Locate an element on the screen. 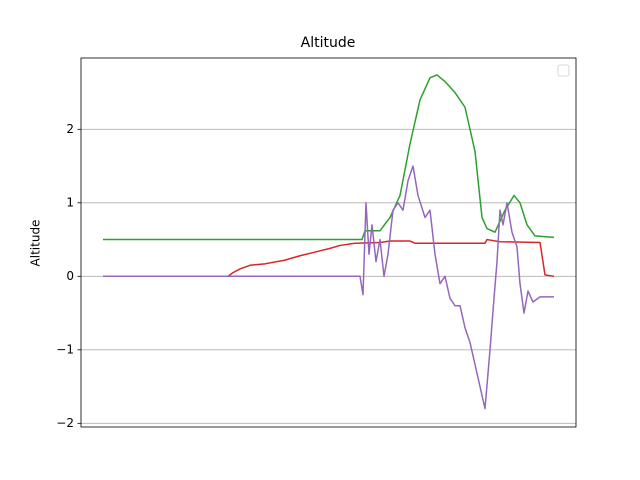 The width and height of the screenshot is (640, 480). y-tick-label: −1 is located at coordinates (65, 349).